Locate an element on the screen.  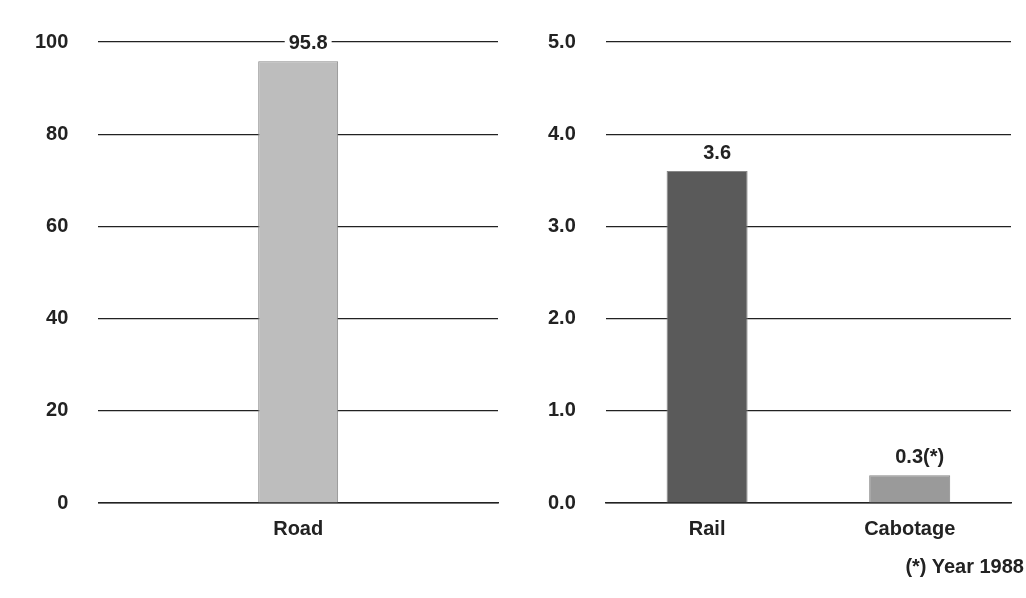
y-tick-label: 20 is located at coordinates (57, 409).